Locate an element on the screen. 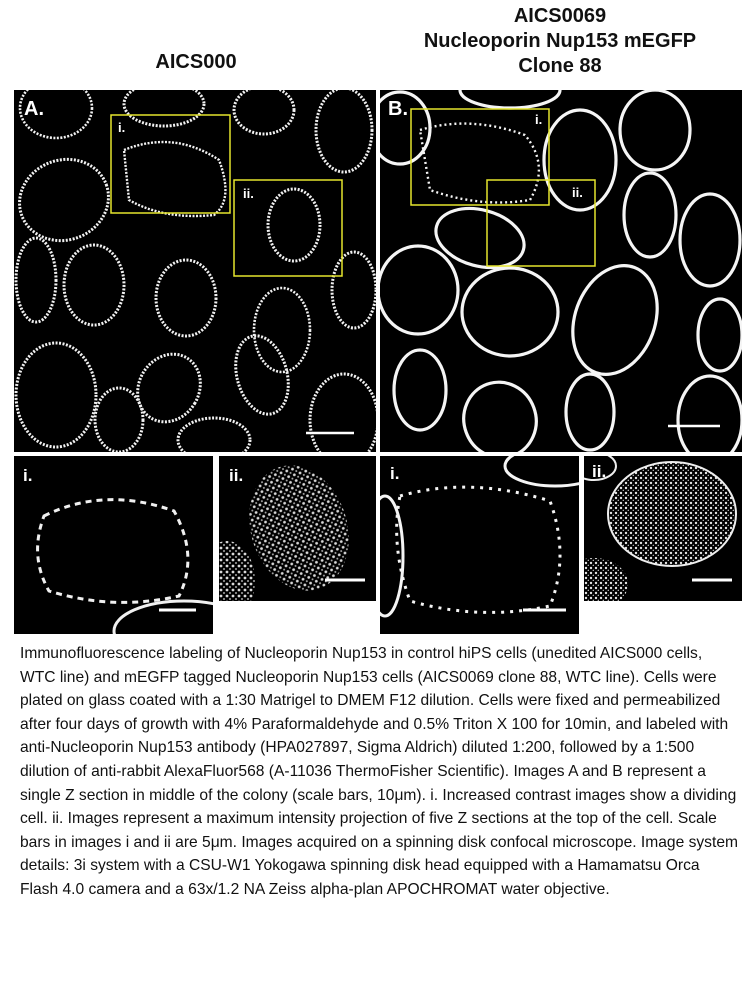  inset-b-i-image: i. is located at coordinates (479, 545).